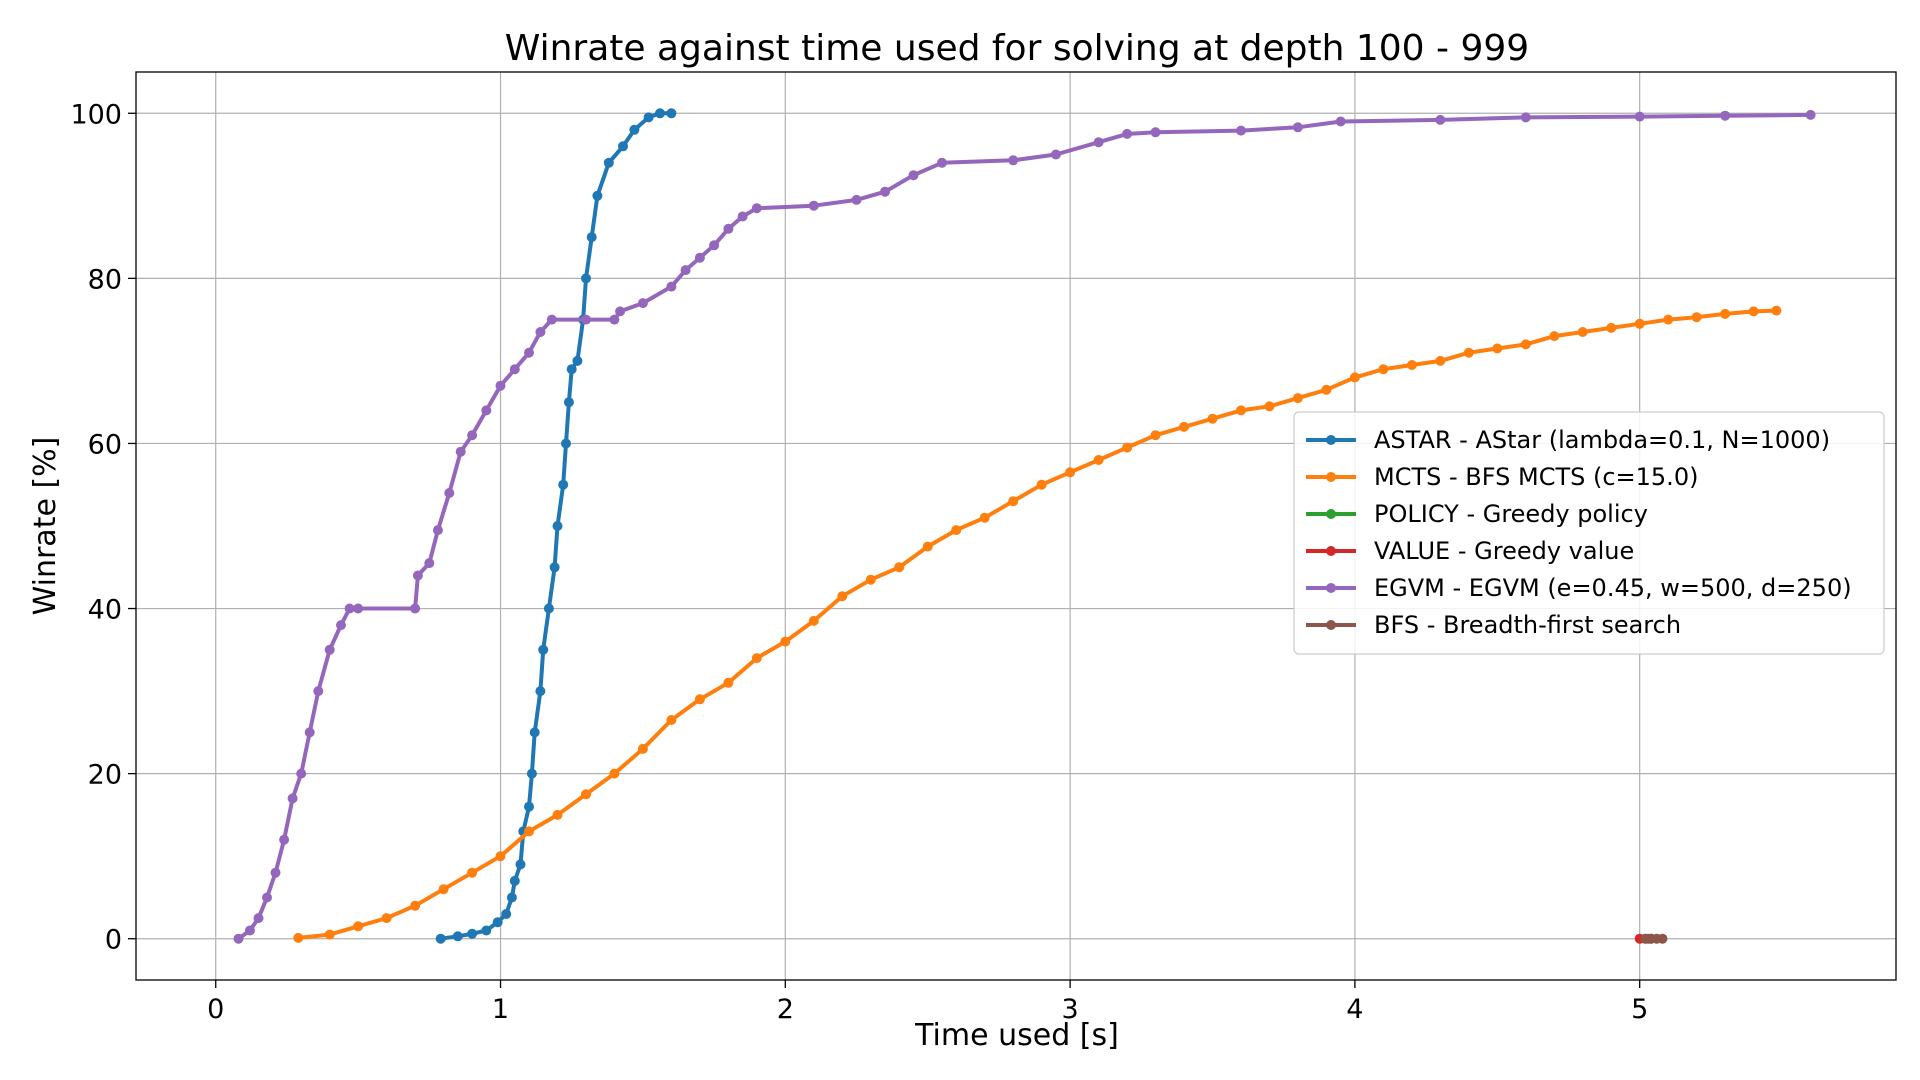  Describe the element at coordinates (215, 1009) in the screenshot. I see `x-tick-label: 0` at that location.